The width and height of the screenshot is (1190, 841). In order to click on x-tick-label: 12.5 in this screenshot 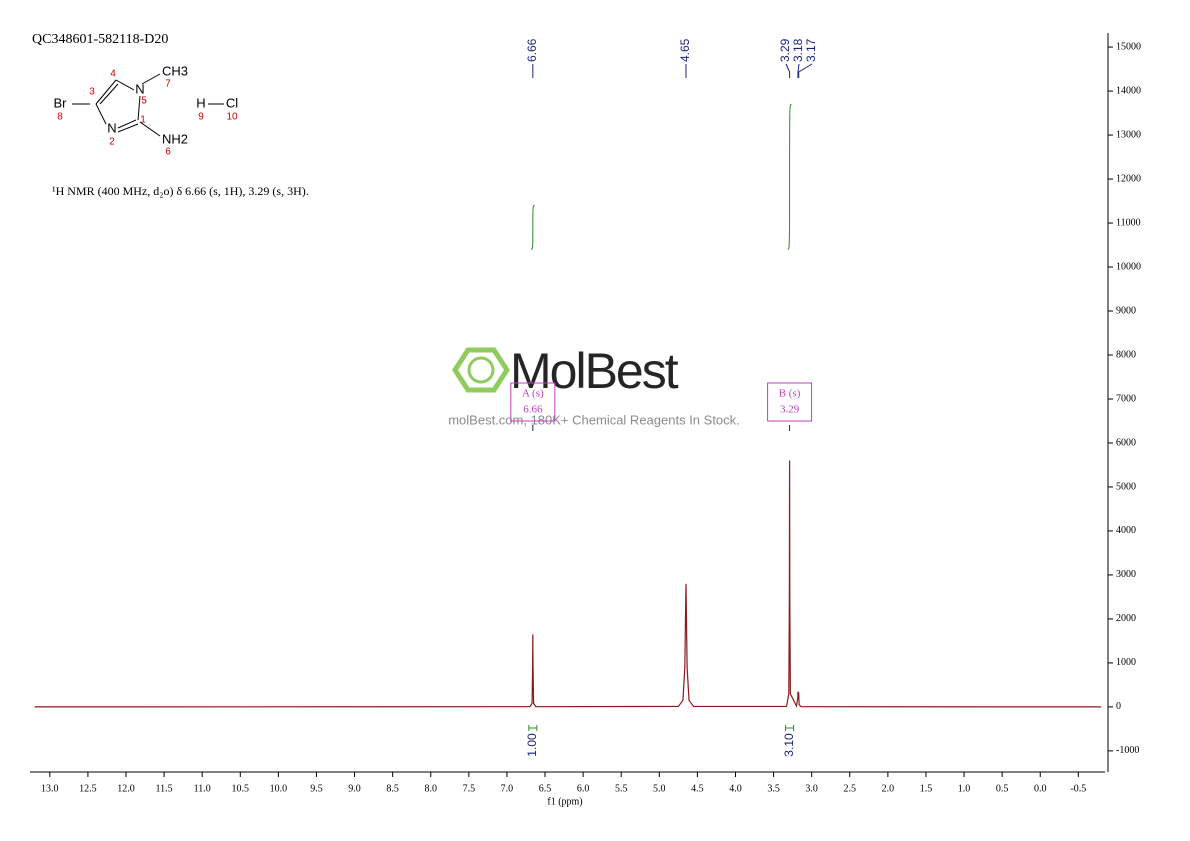, I will do `click(88, 788)`.